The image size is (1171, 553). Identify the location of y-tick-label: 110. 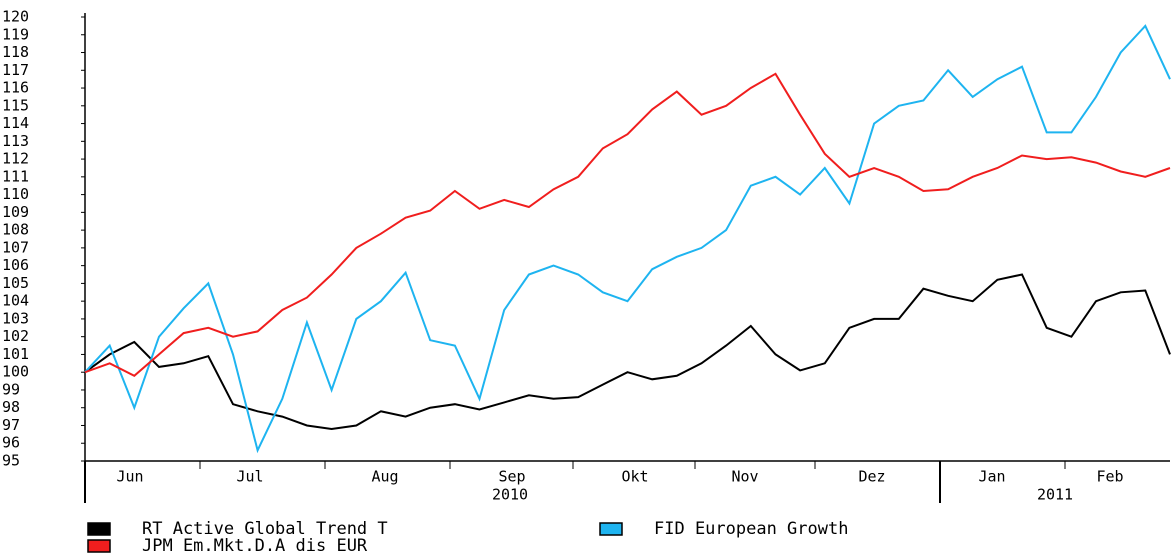
(15, 194).